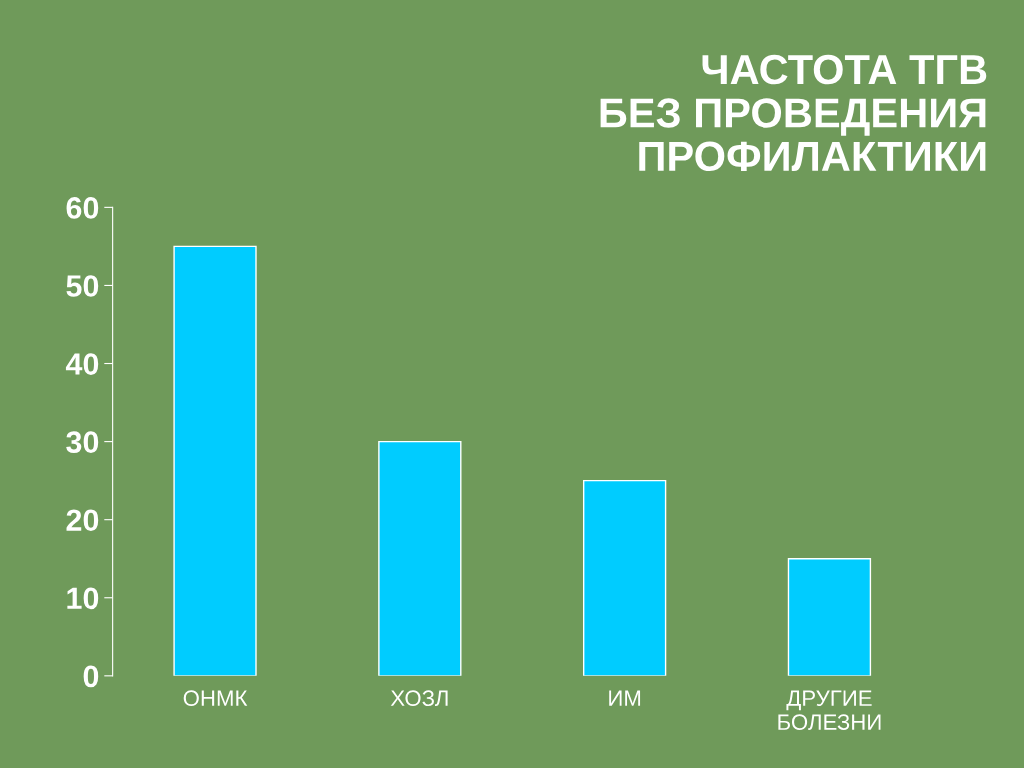 Image resolution: width=1024 pixels, height=768 pixels. Describe the element at coordinates (82, 442) in the screenshot. I see `y-tick-label: 30` at that location.